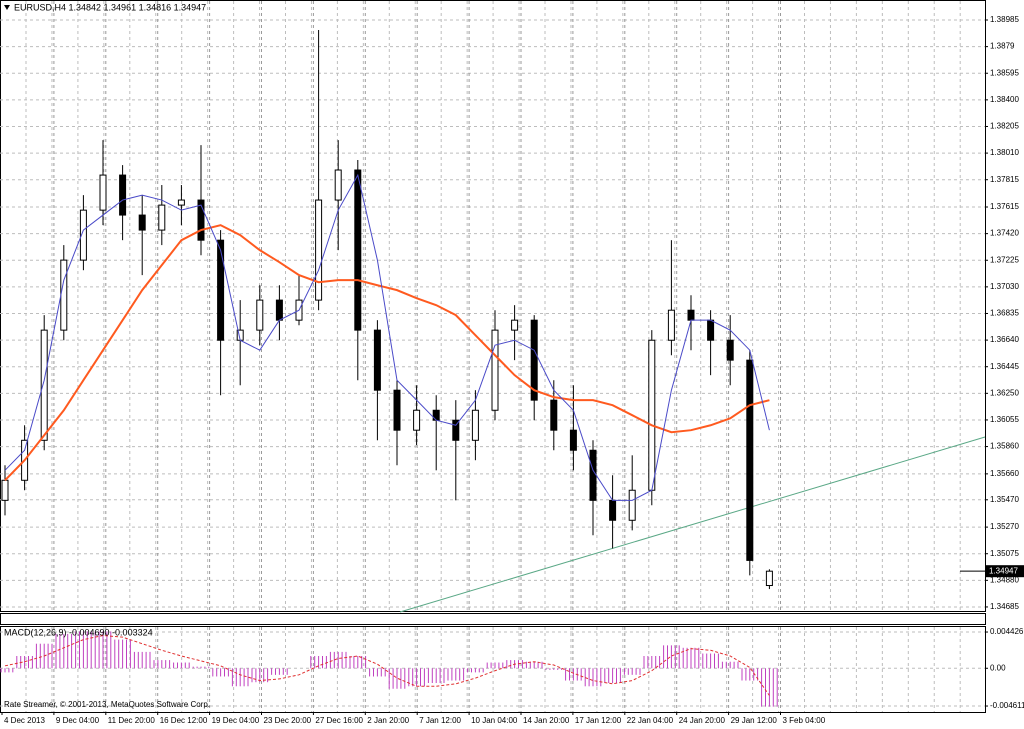 The image size is (1024, 729). Describe the element at coordinates (78, 632) in the screenshot. I see `macd-title: MACD(12,26,9) -0.004690 -0.003324` at that location.